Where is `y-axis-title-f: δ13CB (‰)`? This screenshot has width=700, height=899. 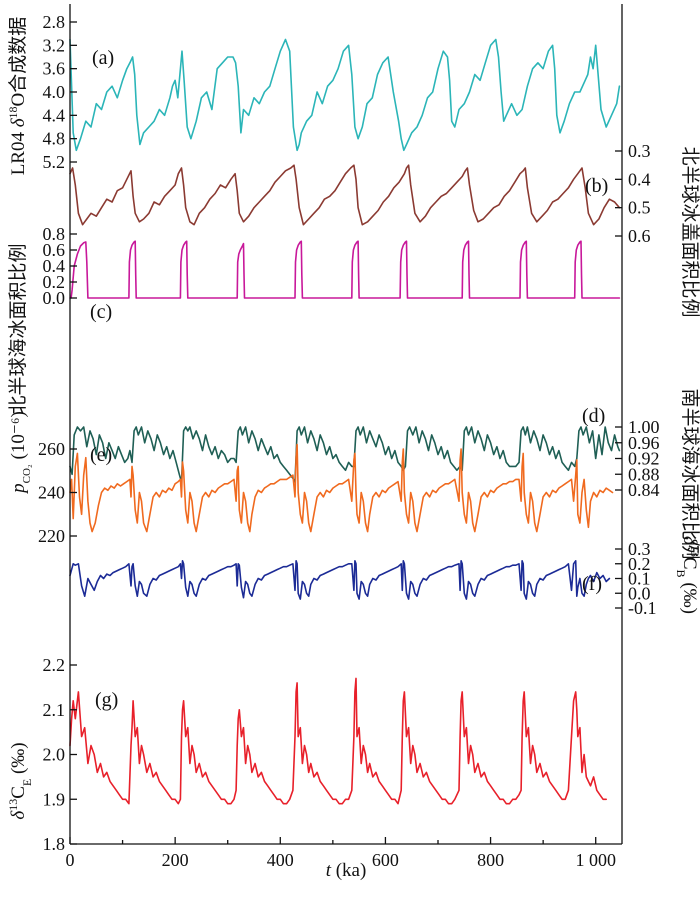
y-axis-title-f: δ13CB (‰) is located at coordinates (687, 575).